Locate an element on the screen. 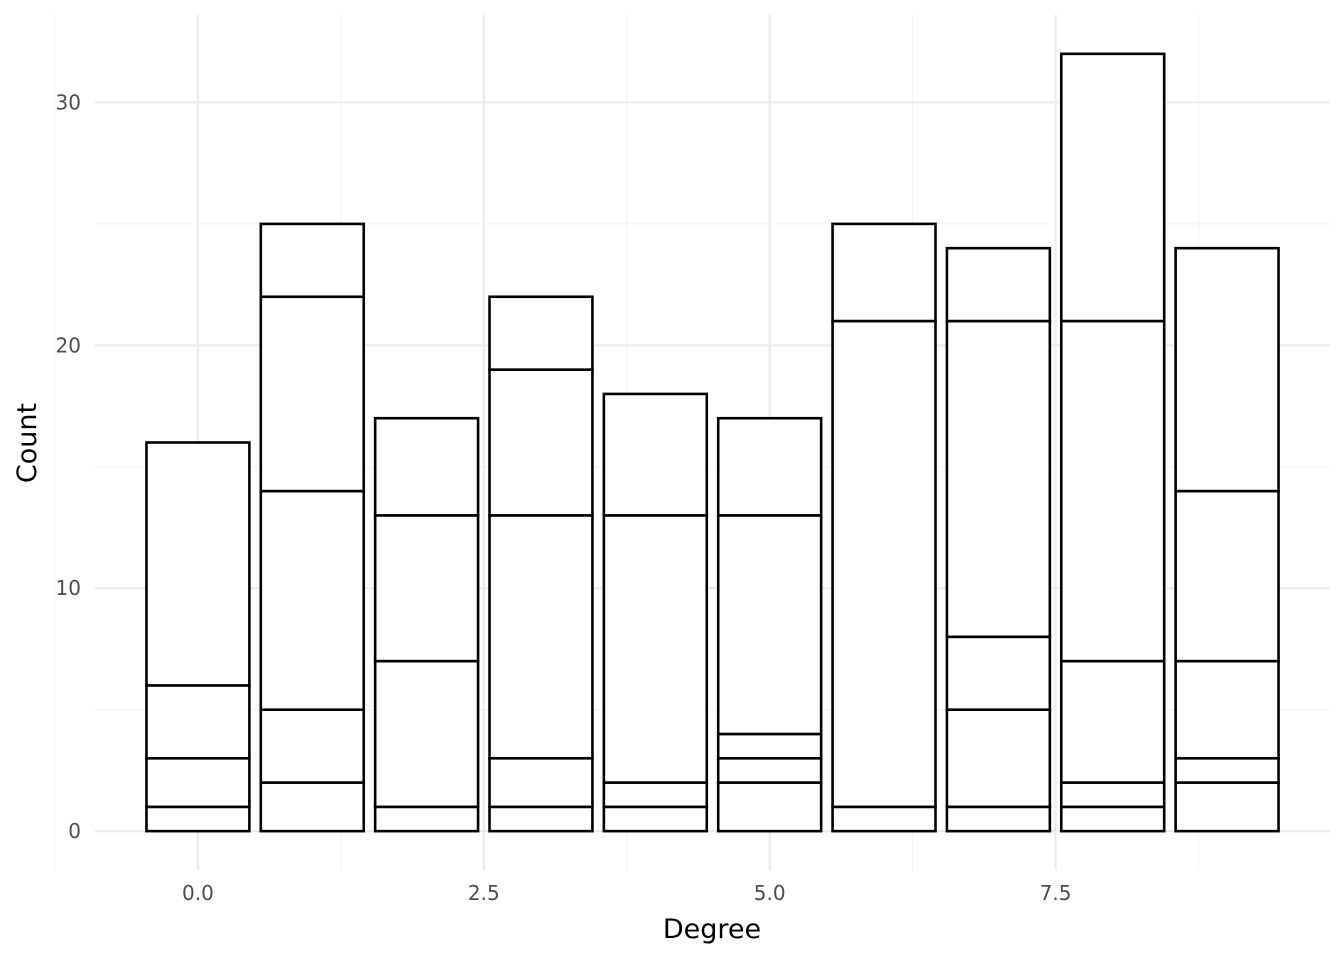 Image resolution: width=1344 pixels, height=960 pixels. y-axis-title: Count is located at coordinates (27, 443).